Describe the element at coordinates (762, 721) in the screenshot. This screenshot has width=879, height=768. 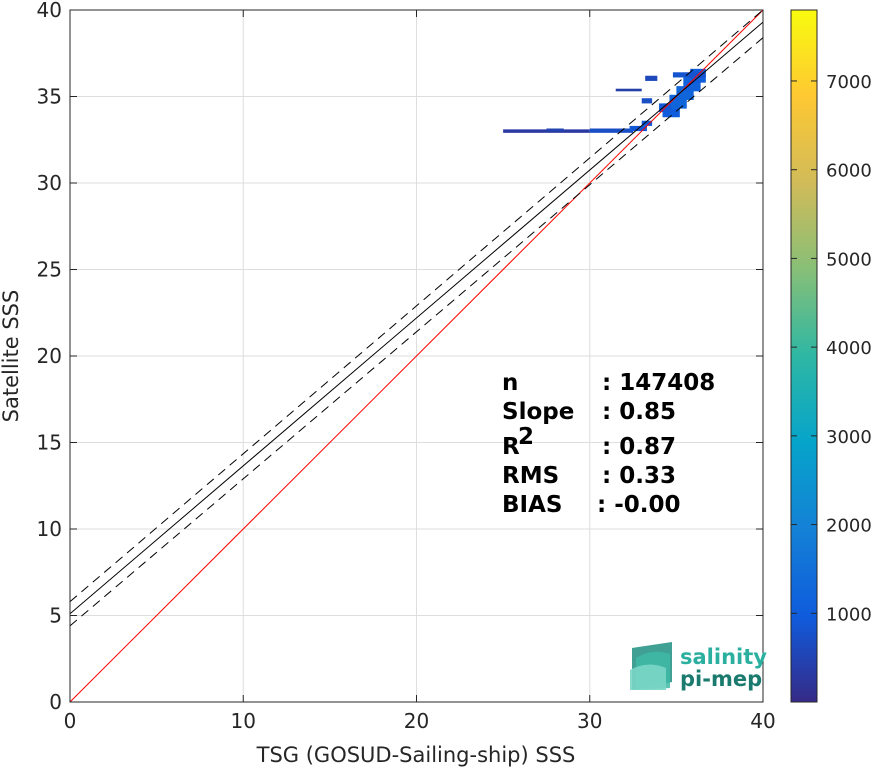
I see `x-tick-label: 40` at that location.